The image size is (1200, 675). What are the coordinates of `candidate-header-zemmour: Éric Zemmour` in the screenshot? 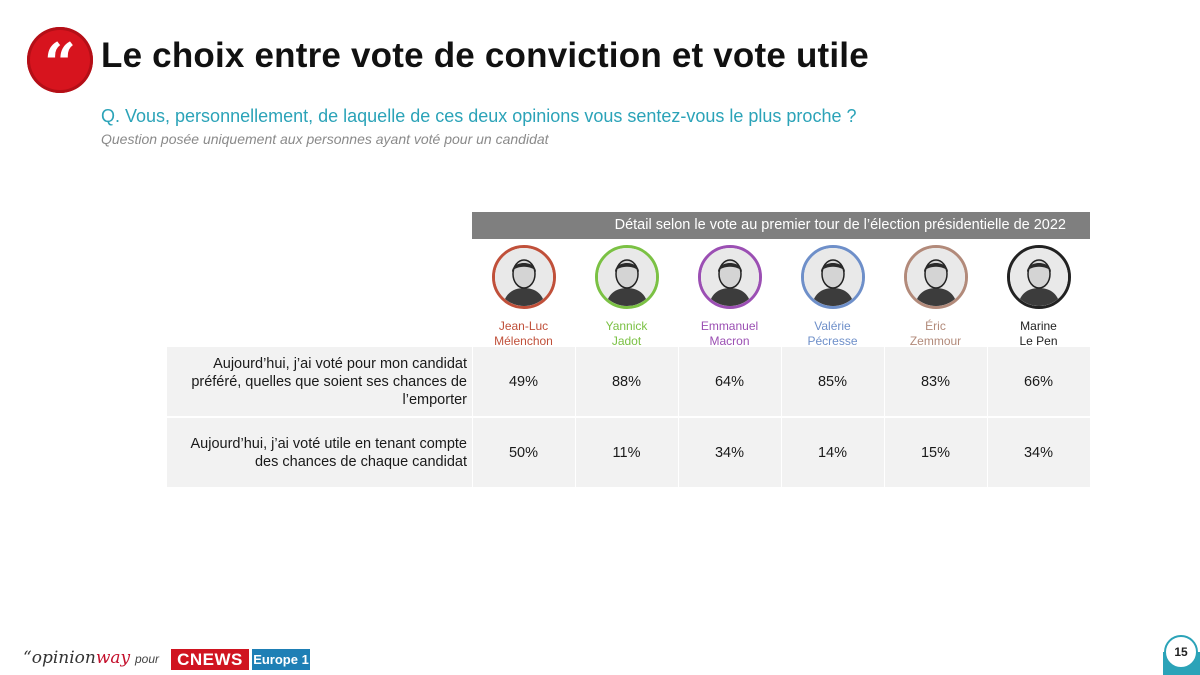 It's located at (935, 297).